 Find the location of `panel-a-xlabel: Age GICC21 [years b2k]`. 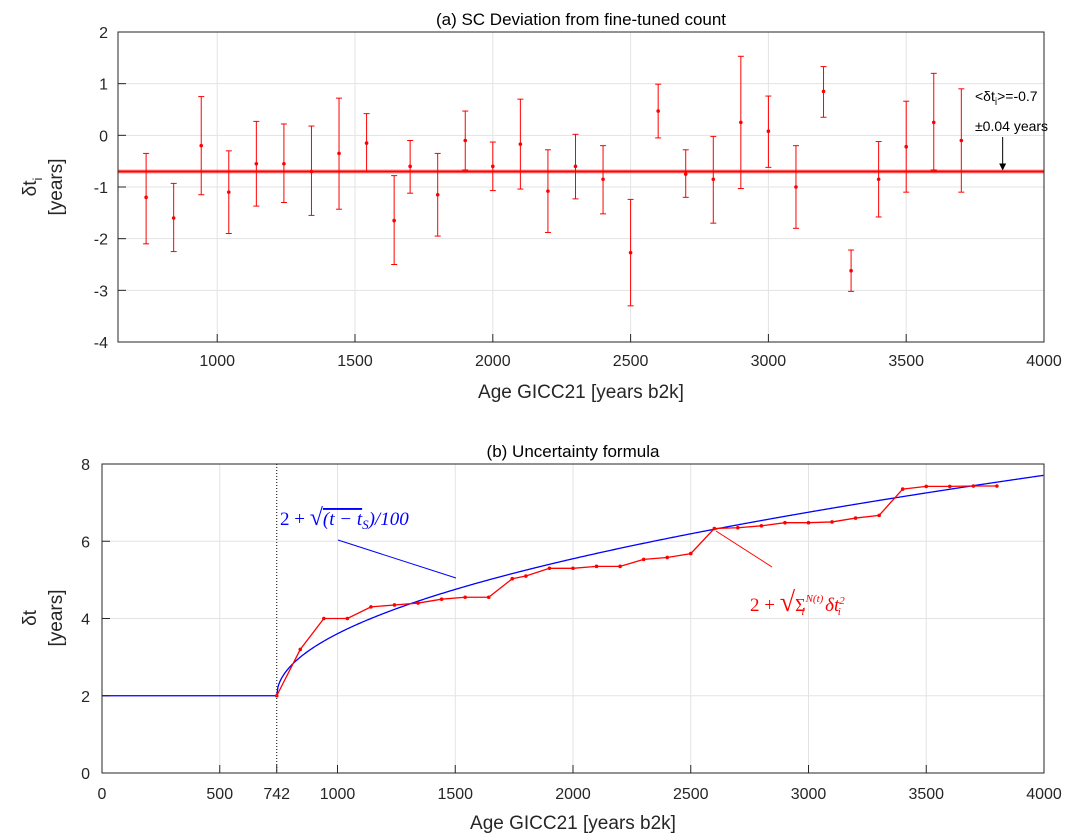

panel-a-xlabel: Age GICC21 [years b2k] is located at coordinates (581, 392).